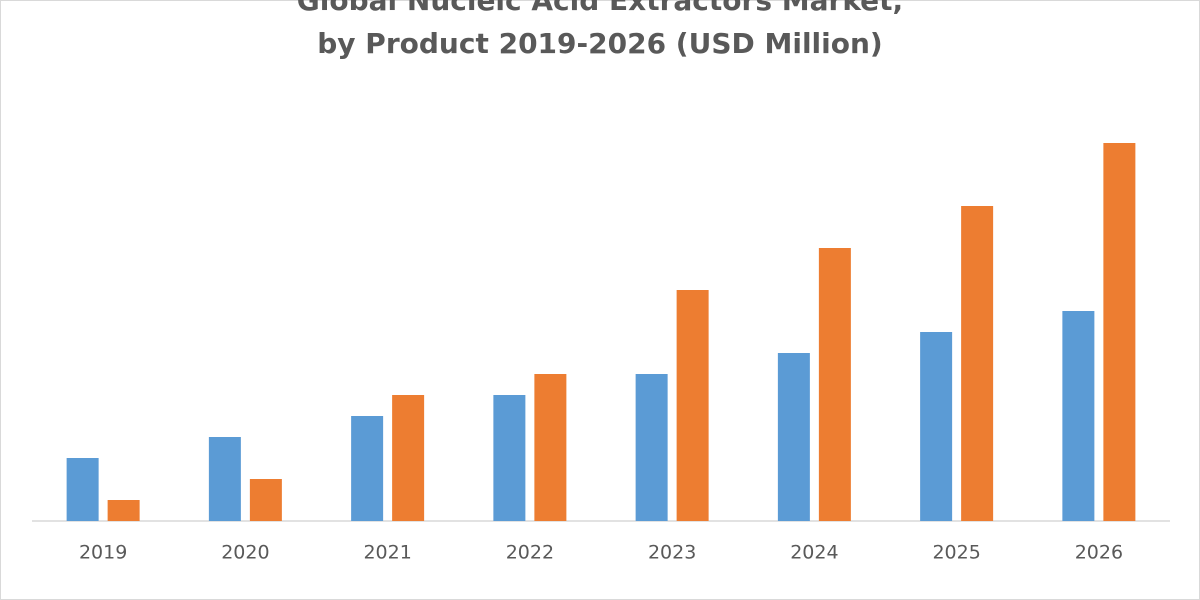 This screenshot has width=1200, height=600. I want to click on x-tick-label: 2022, so click(530, 553).